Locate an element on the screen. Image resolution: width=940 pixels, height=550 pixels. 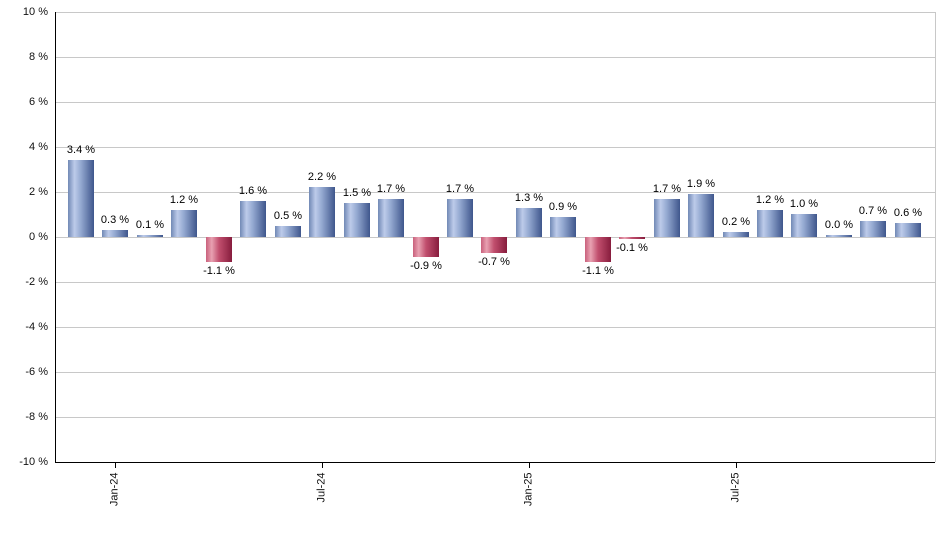
bar-value-label: 0.6 % is located at coordinates (908, 213).